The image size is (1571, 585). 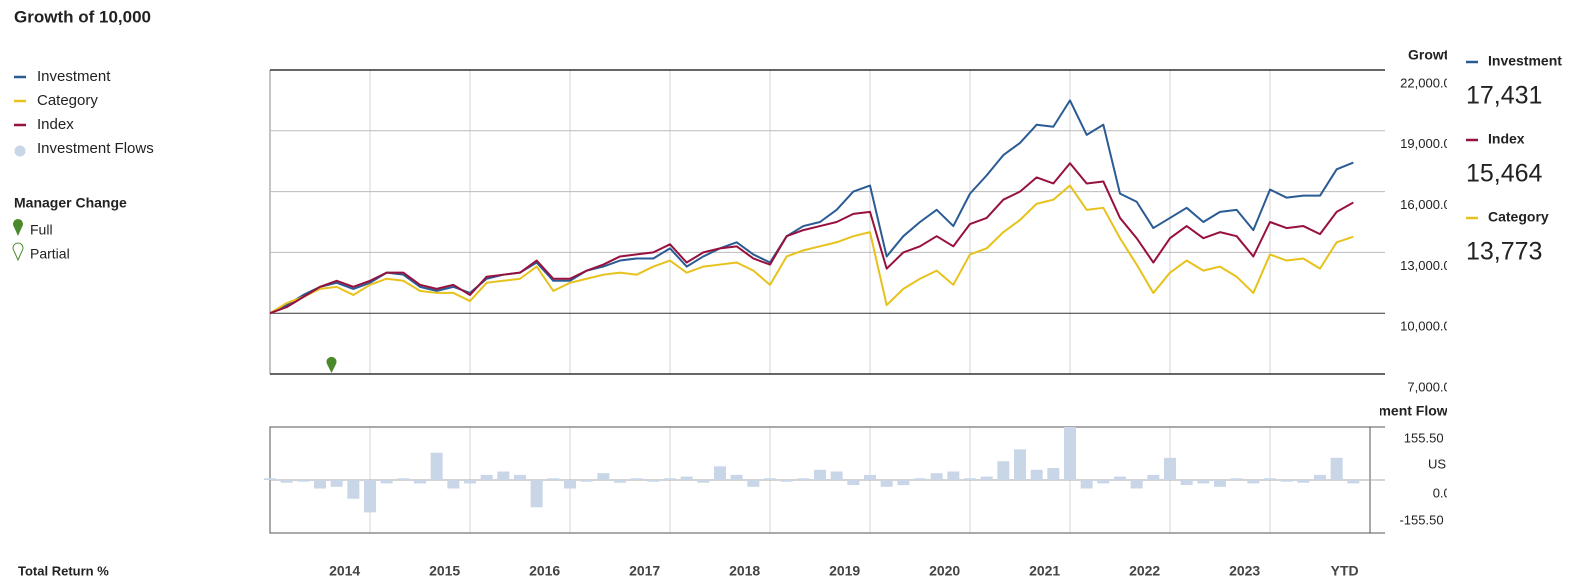 What do you see at coordinates (1525, 61) in the screenshot?
I see `summary-name: Investment` at bounding box center [1525, 61].